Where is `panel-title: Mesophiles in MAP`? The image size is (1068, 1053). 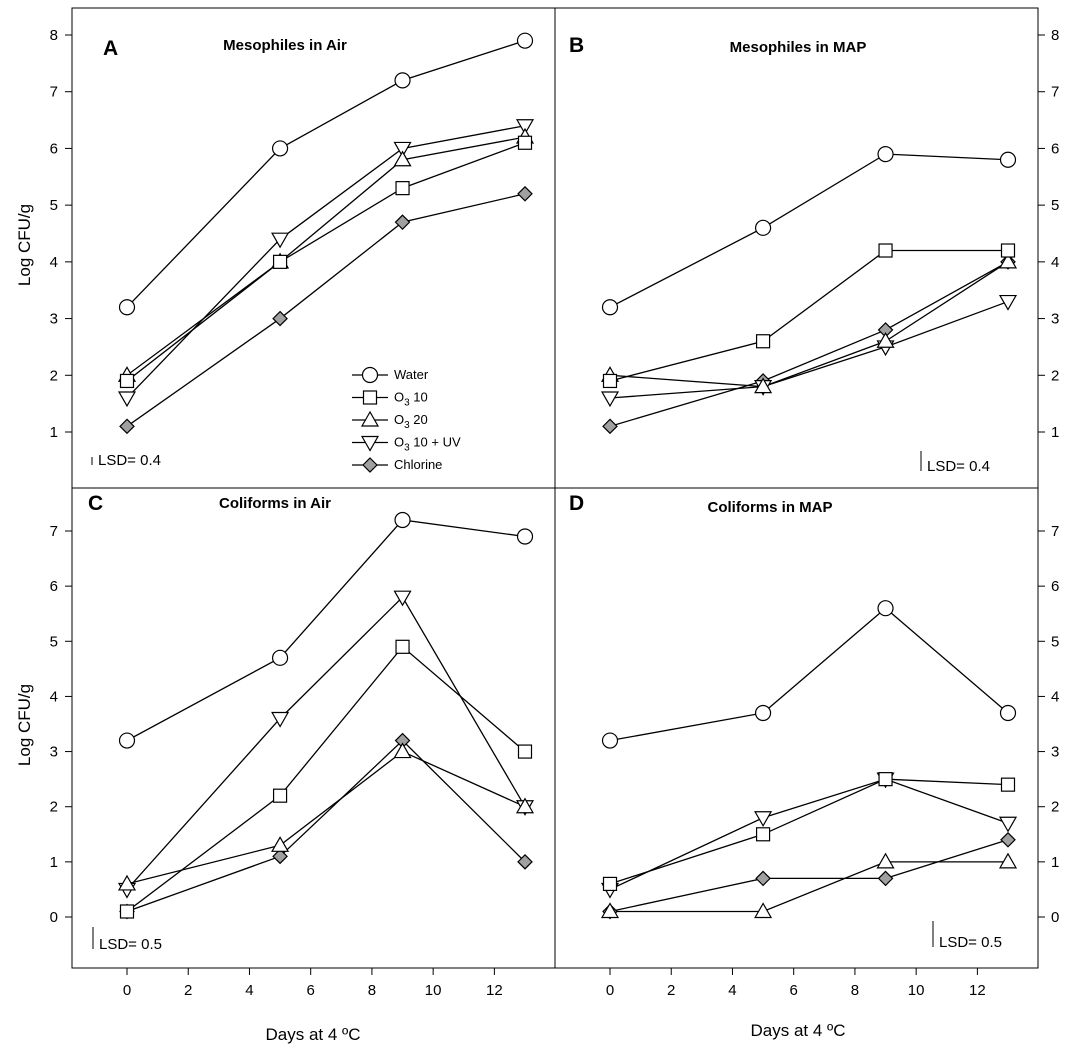 panel-title: Mesophiles in MAP is located at coordinates (798, 47).